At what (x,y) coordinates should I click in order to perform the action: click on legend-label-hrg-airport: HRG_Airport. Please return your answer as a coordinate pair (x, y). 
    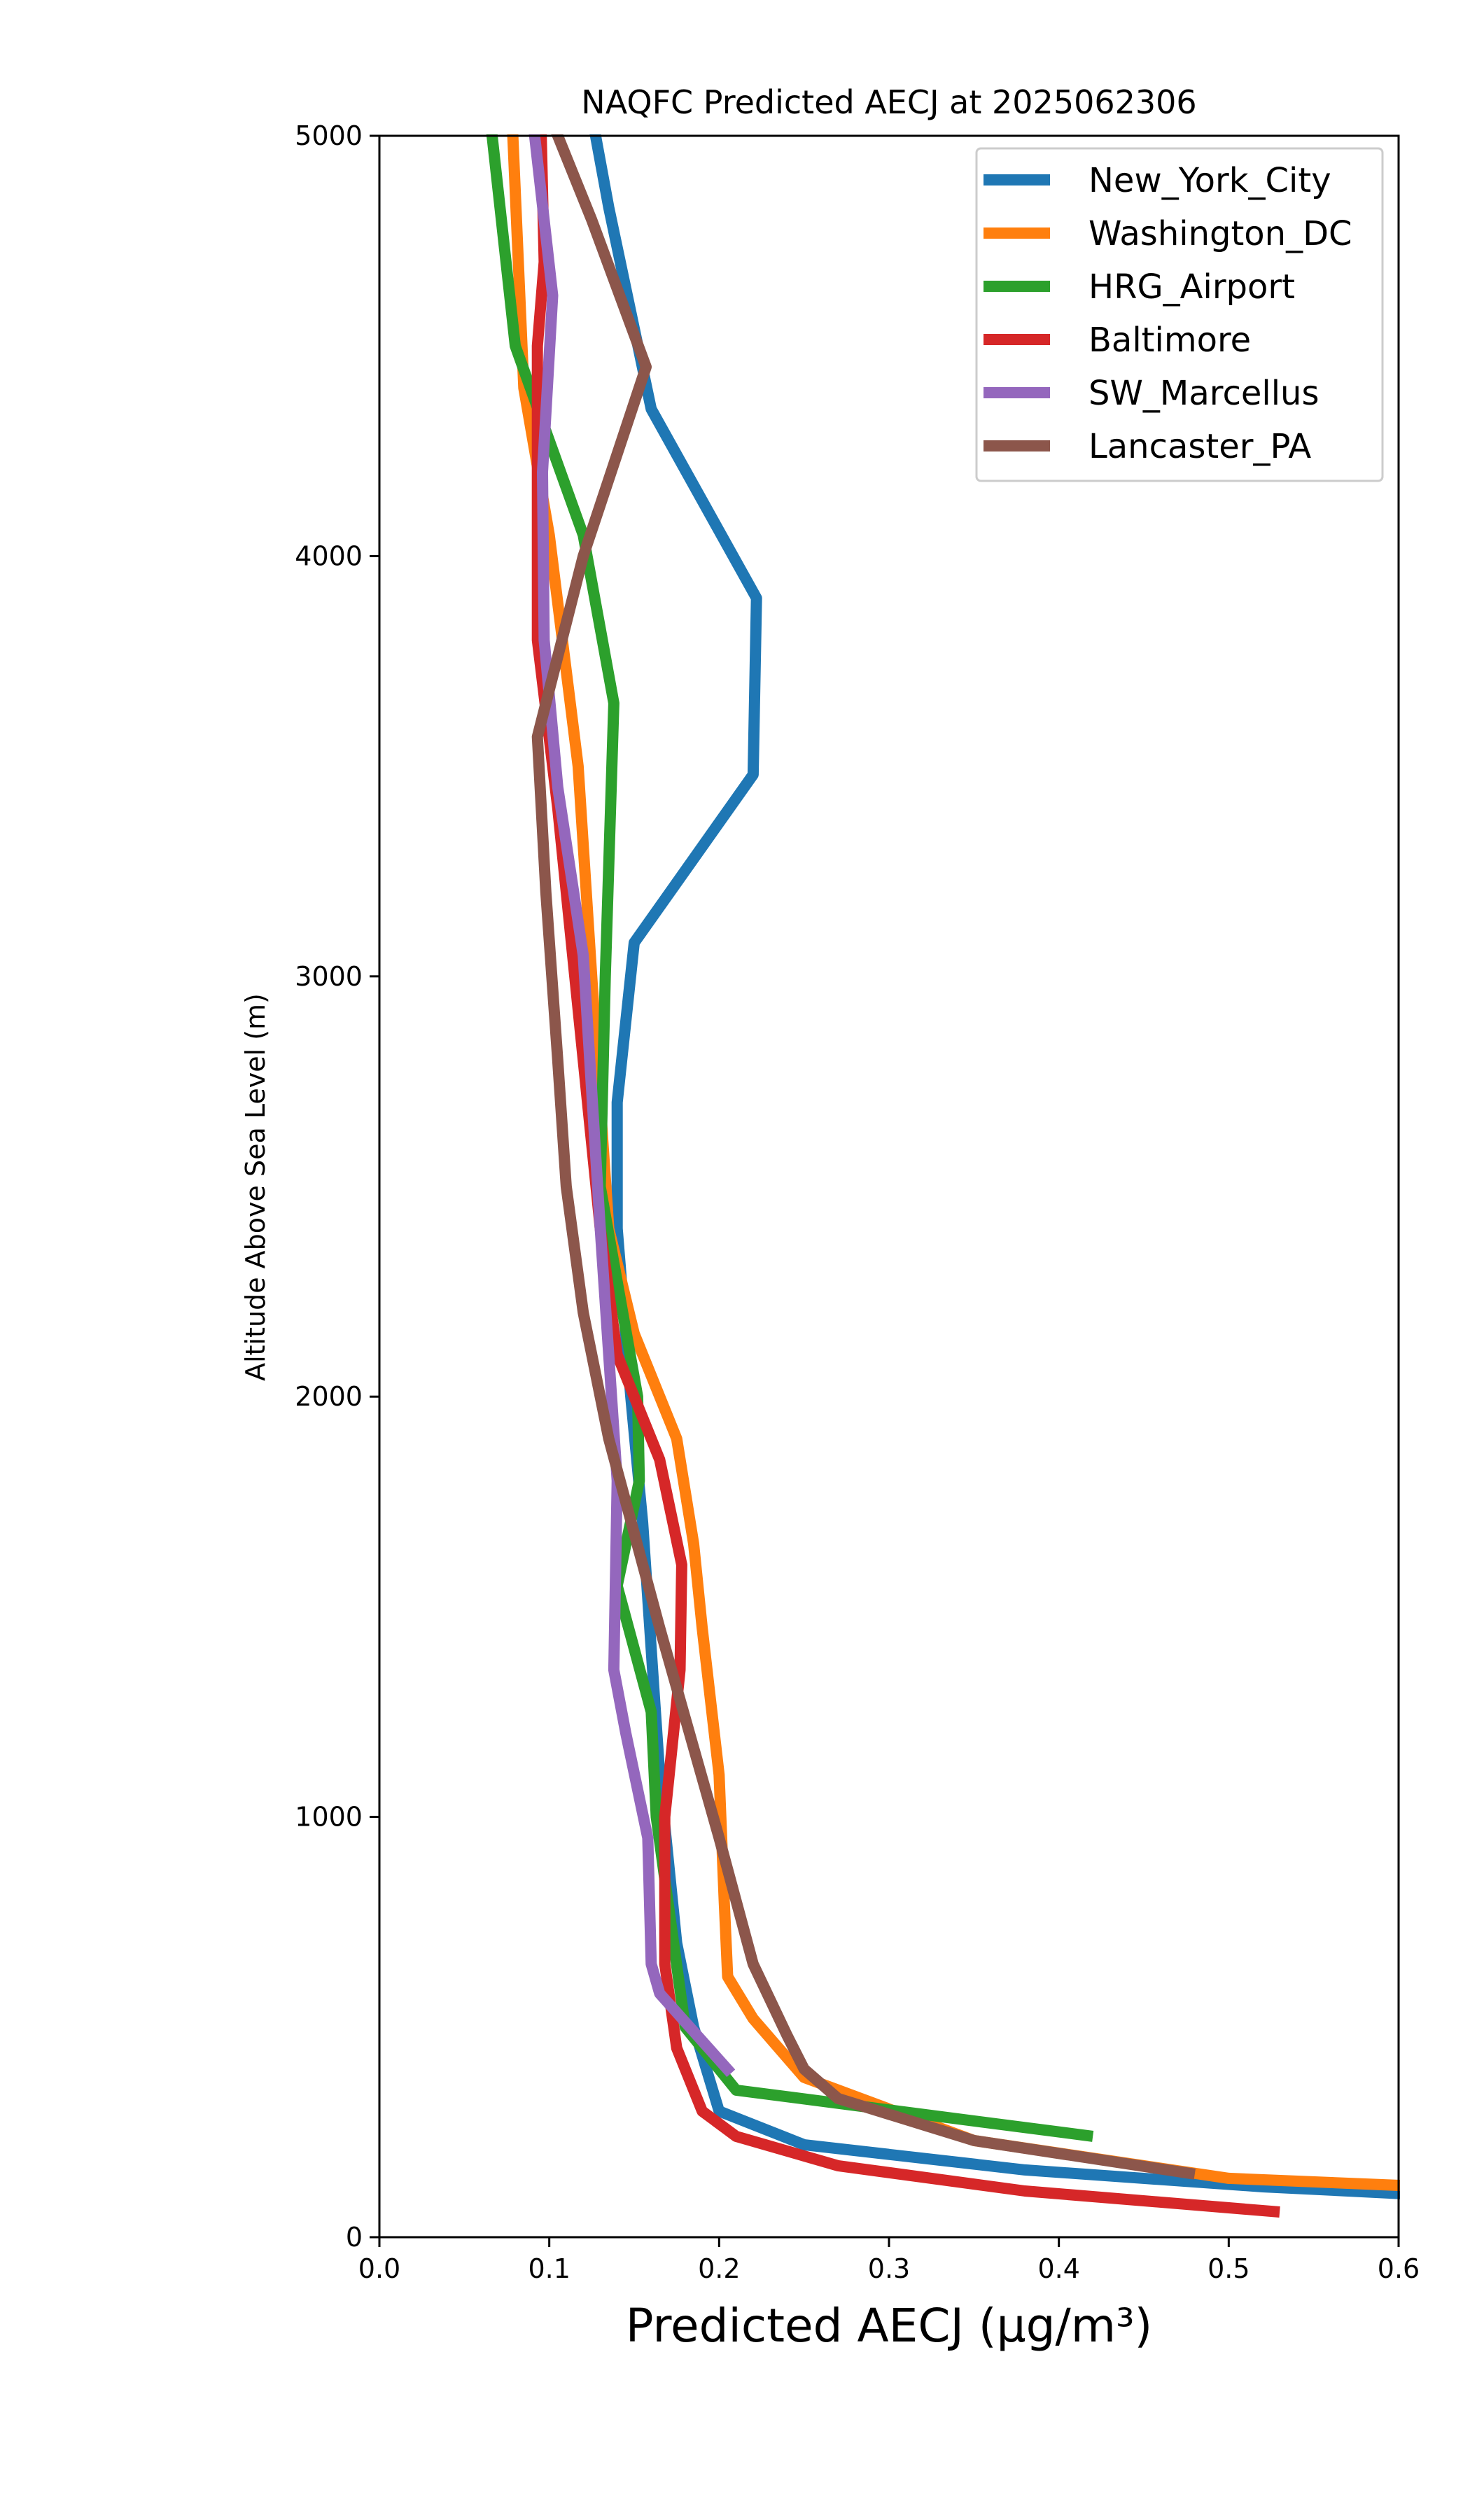
    Looking at the image, I should click on (1191, 287).